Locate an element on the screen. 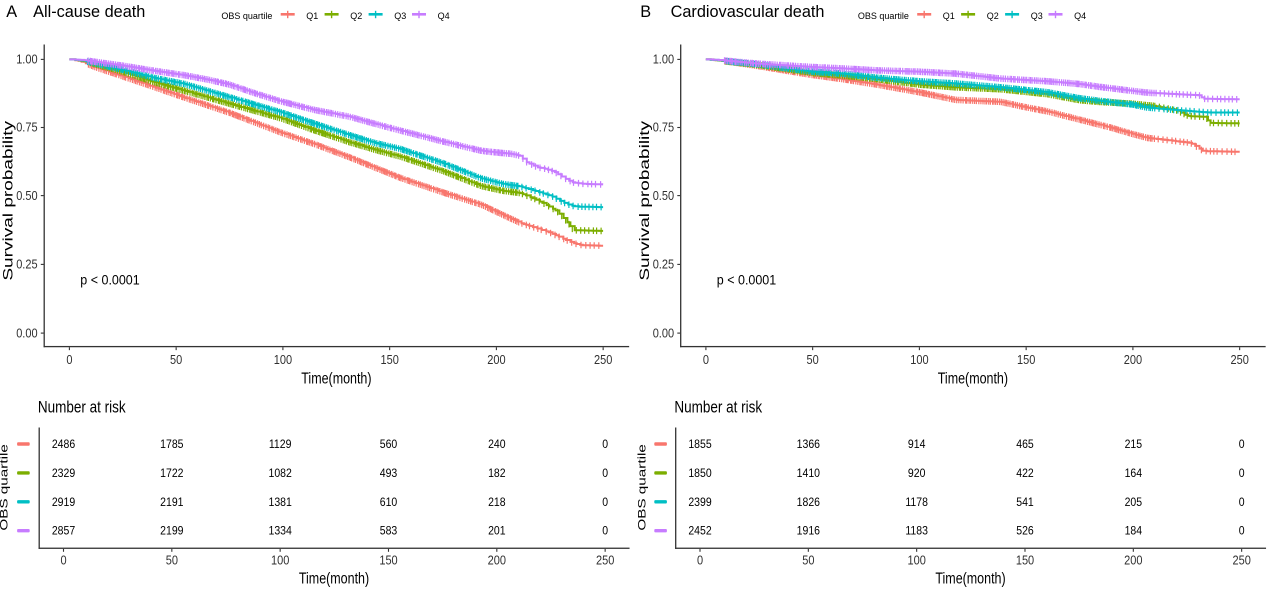 This screenshot has width=1268, height=596. svg-text: B is located at coordinates (645, 12).